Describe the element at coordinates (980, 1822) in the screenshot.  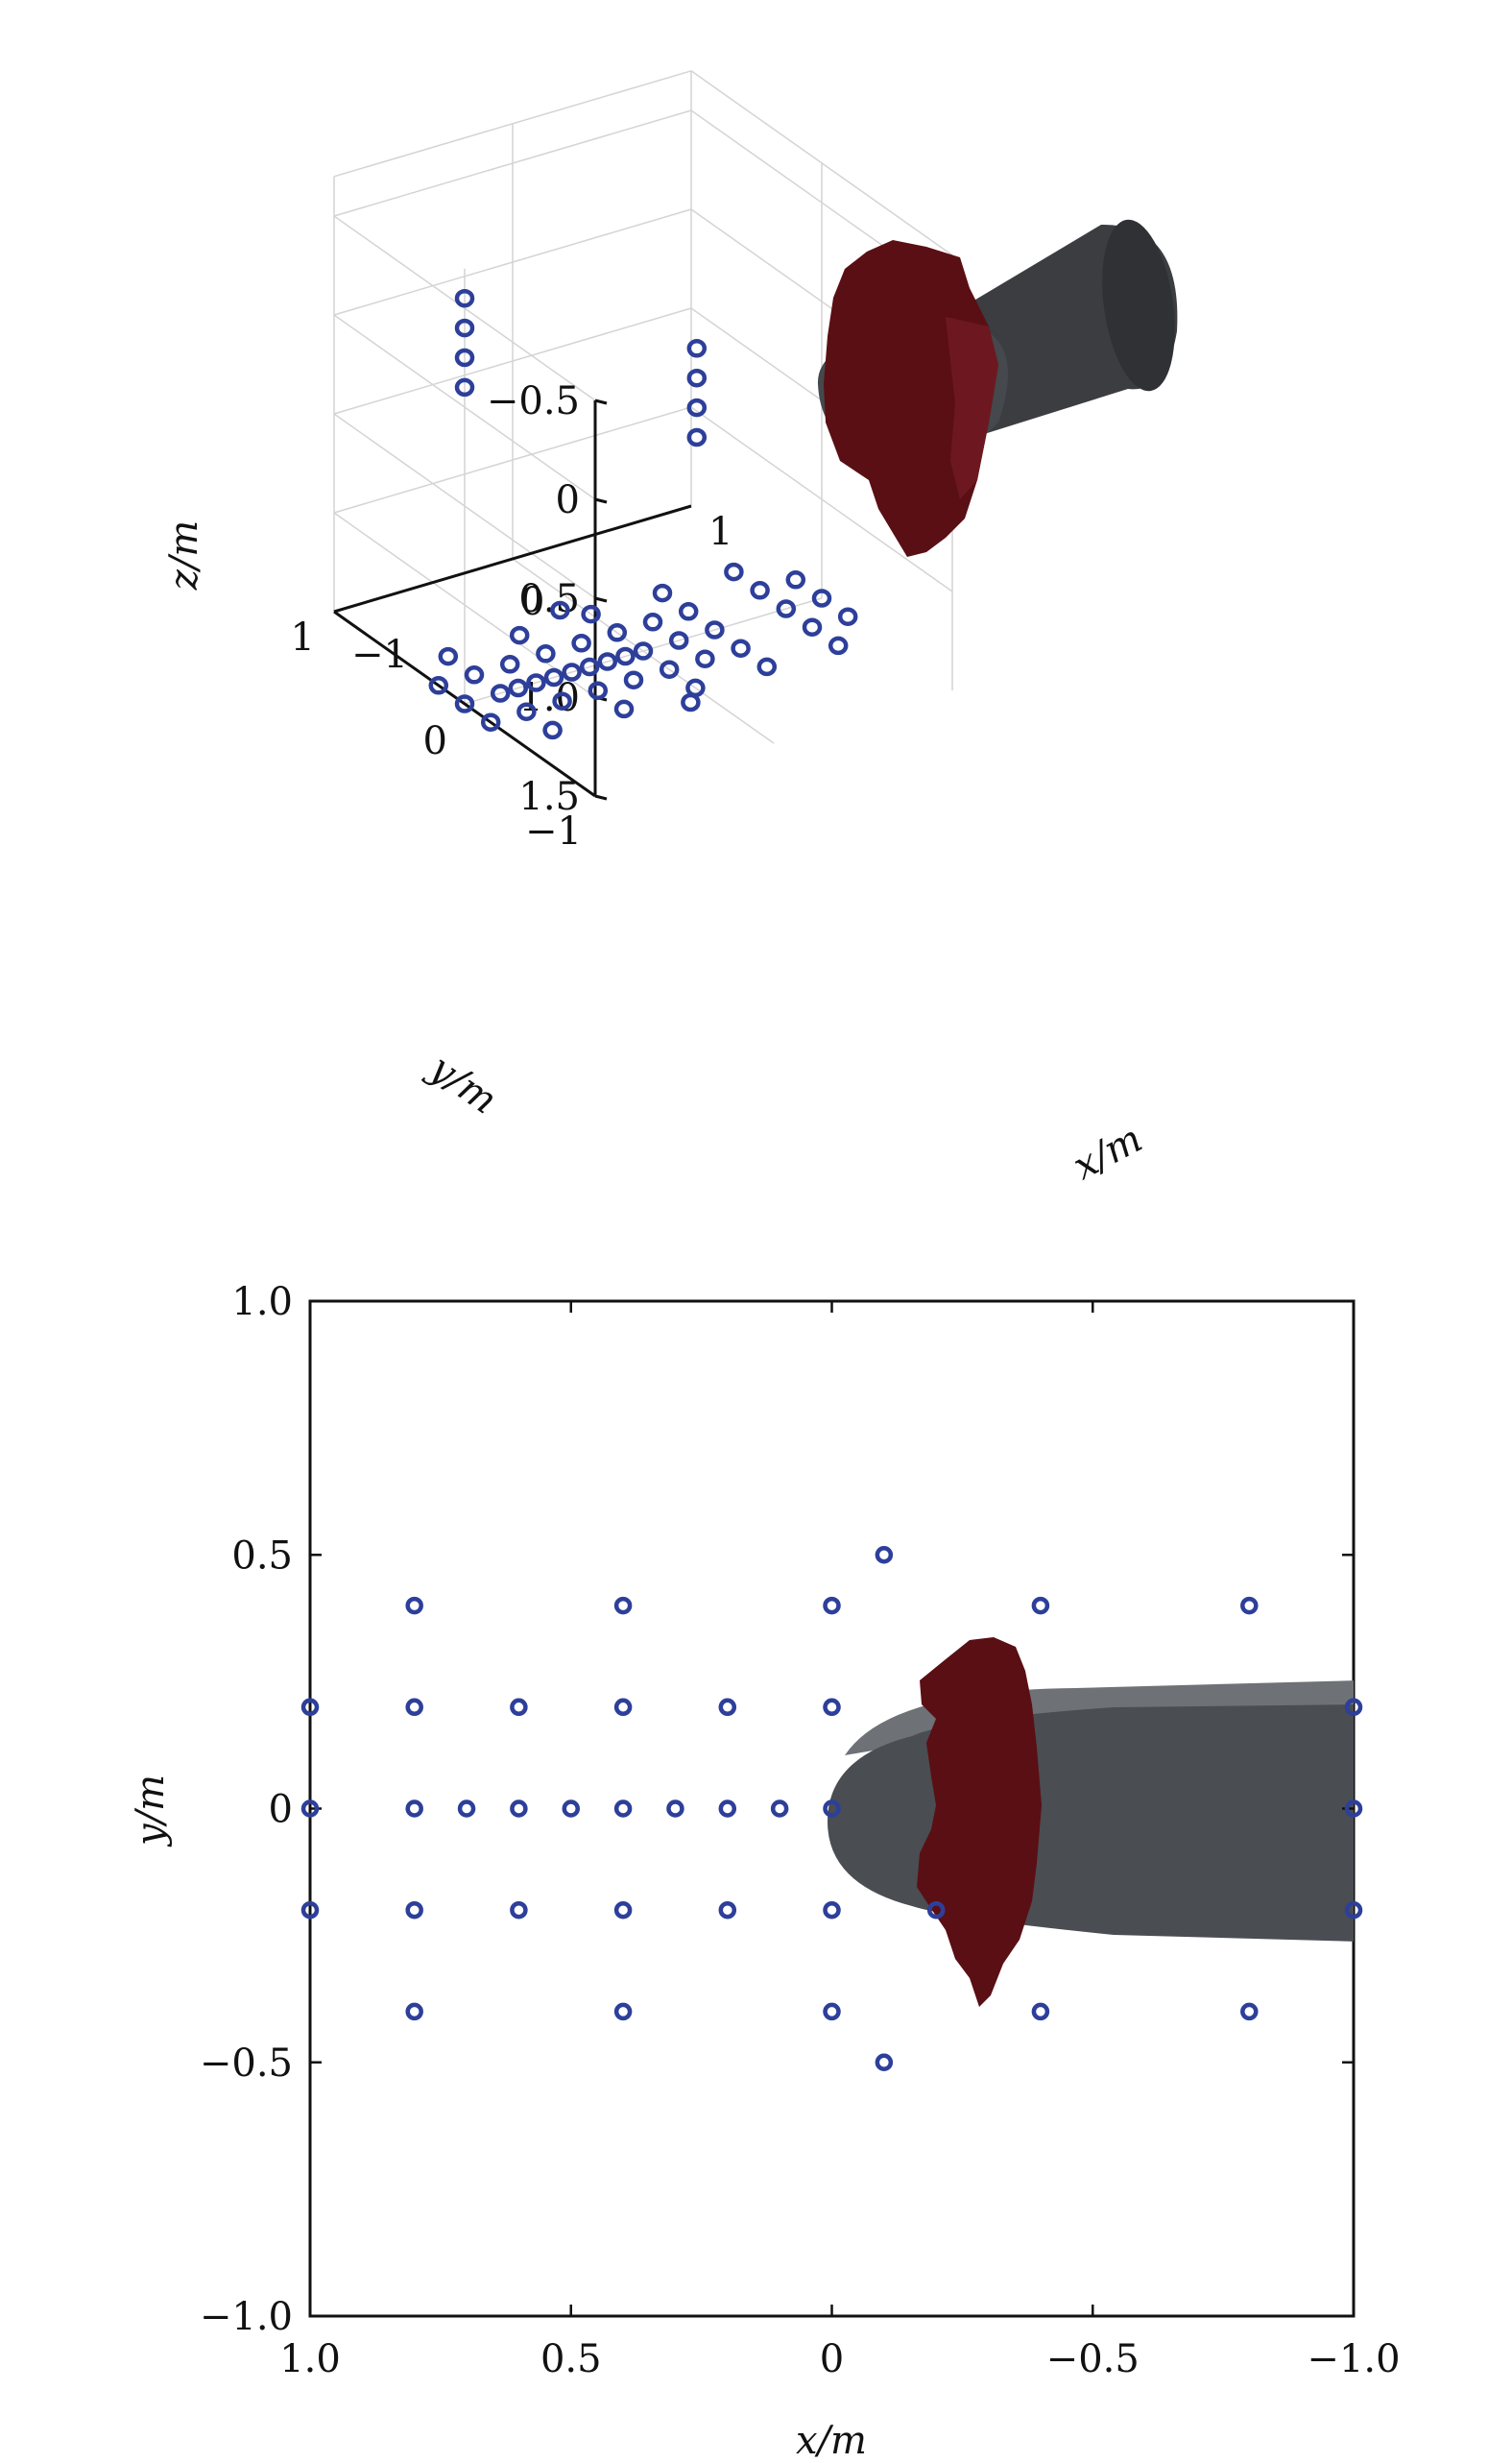
I see `vapor-cloud-top` at that location.